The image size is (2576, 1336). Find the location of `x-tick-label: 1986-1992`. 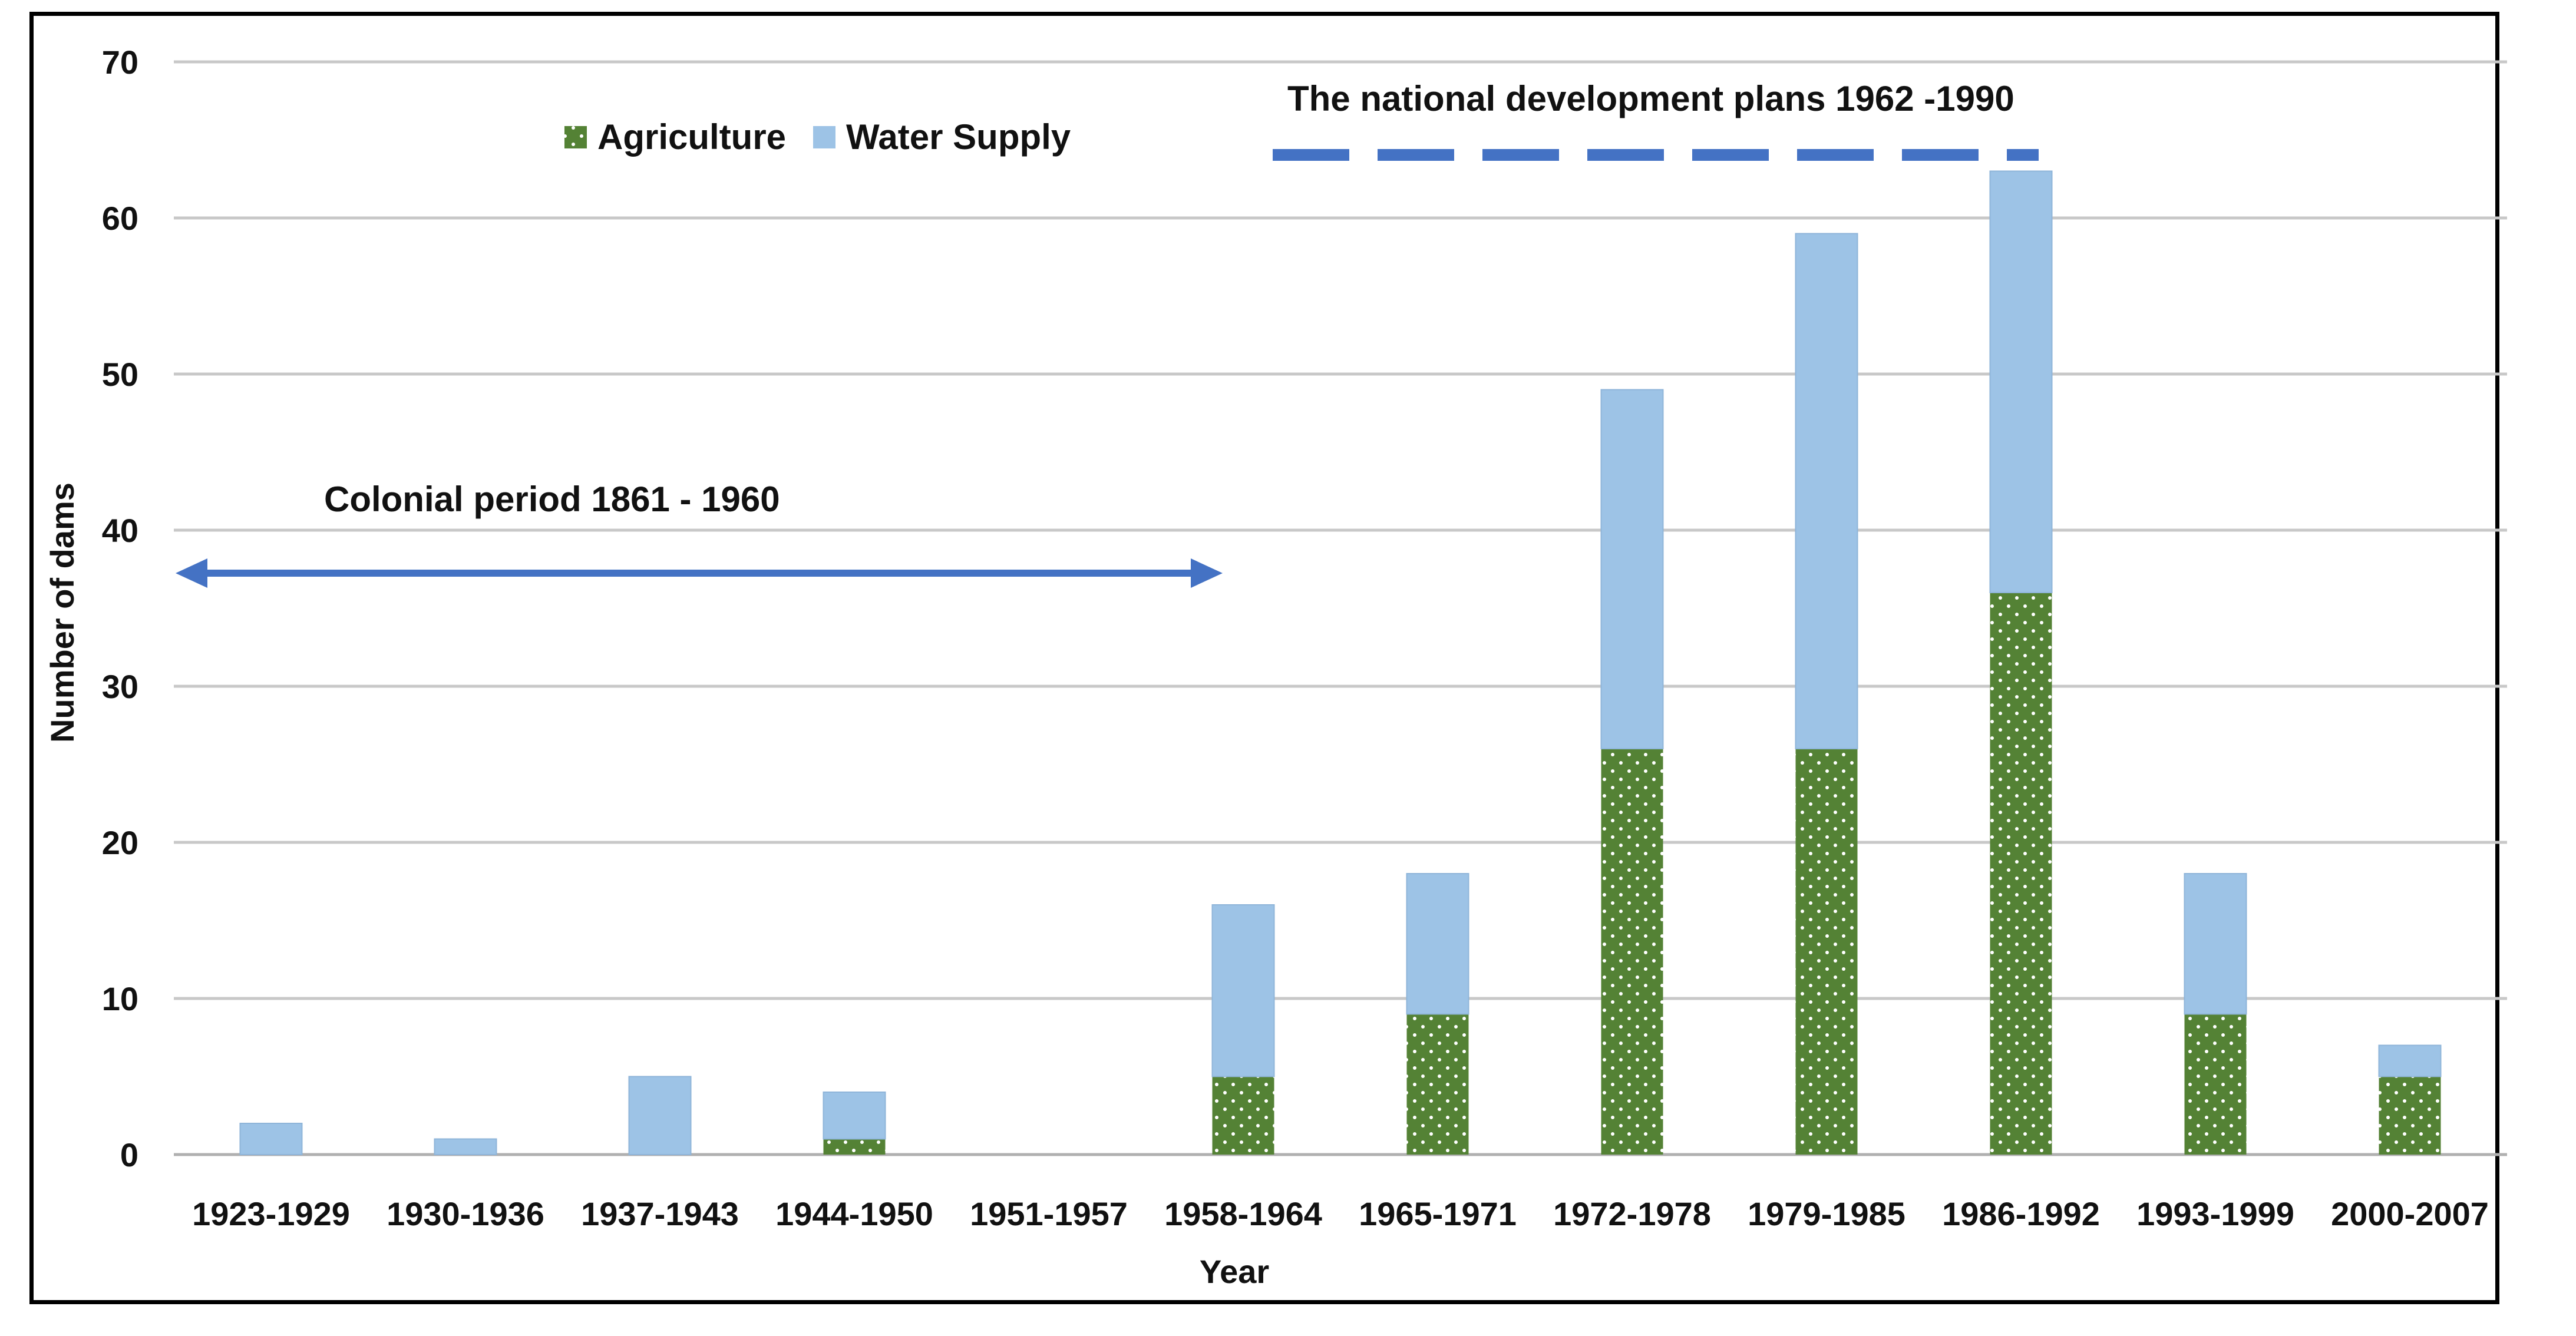

x-tick-label: 1986-1992 is located at coordinates (2021, 1213).